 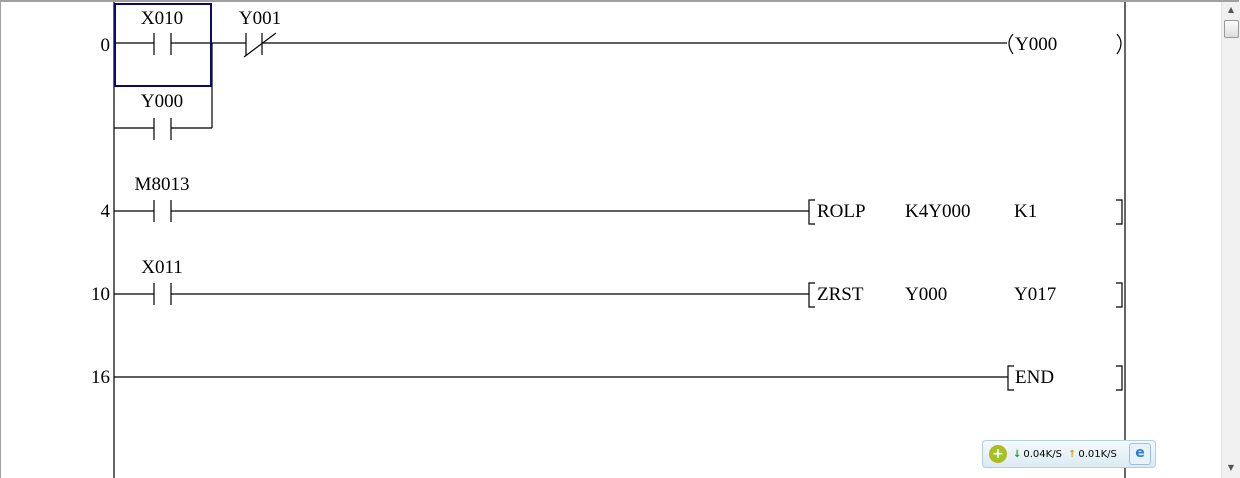 What do you see at coordinates (180, 44) in the screenshot?
I see `contact-x010` at bounding box center [180, 44].